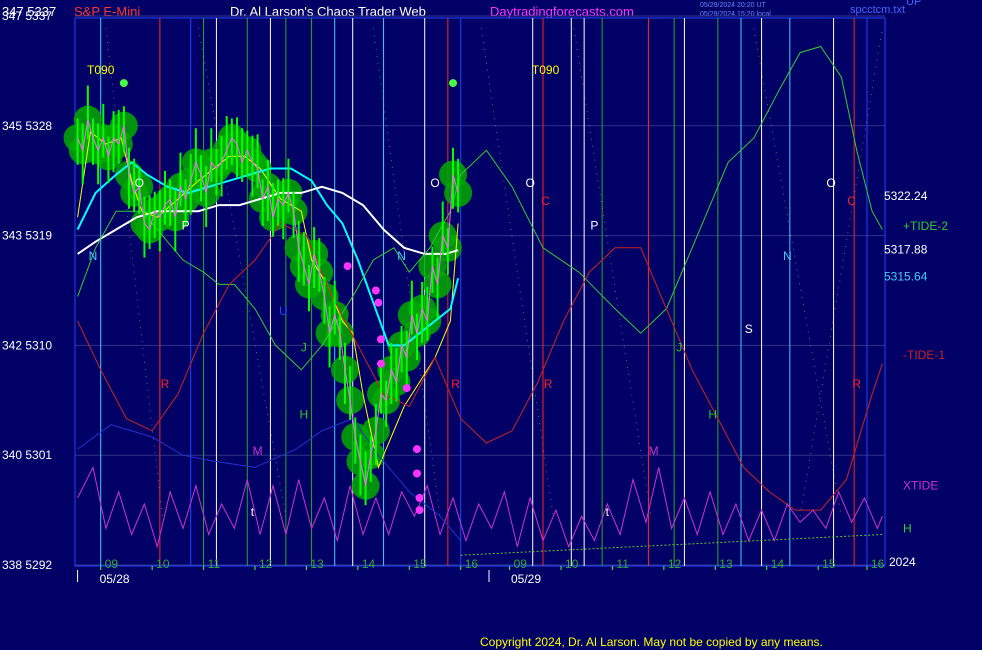 The width and height of the screenshot is (982, 650). Describe the element at coordinates (115, 579) in the screenshot. I see `date-label: 05/28` at that location.